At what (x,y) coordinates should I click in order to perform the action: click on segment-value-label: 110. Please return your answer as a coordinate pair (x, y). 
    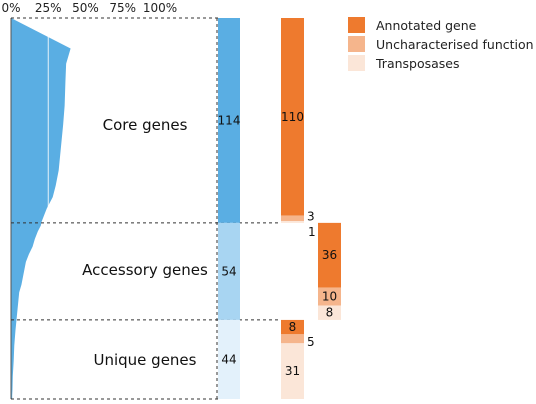
    Looking at the image, I should click on (292, 117).